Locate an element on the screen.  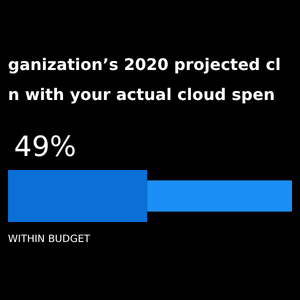
chart-title: ganization’s 2020 projected cl n with your actual cloud spen is located at coordinates (144, 79).